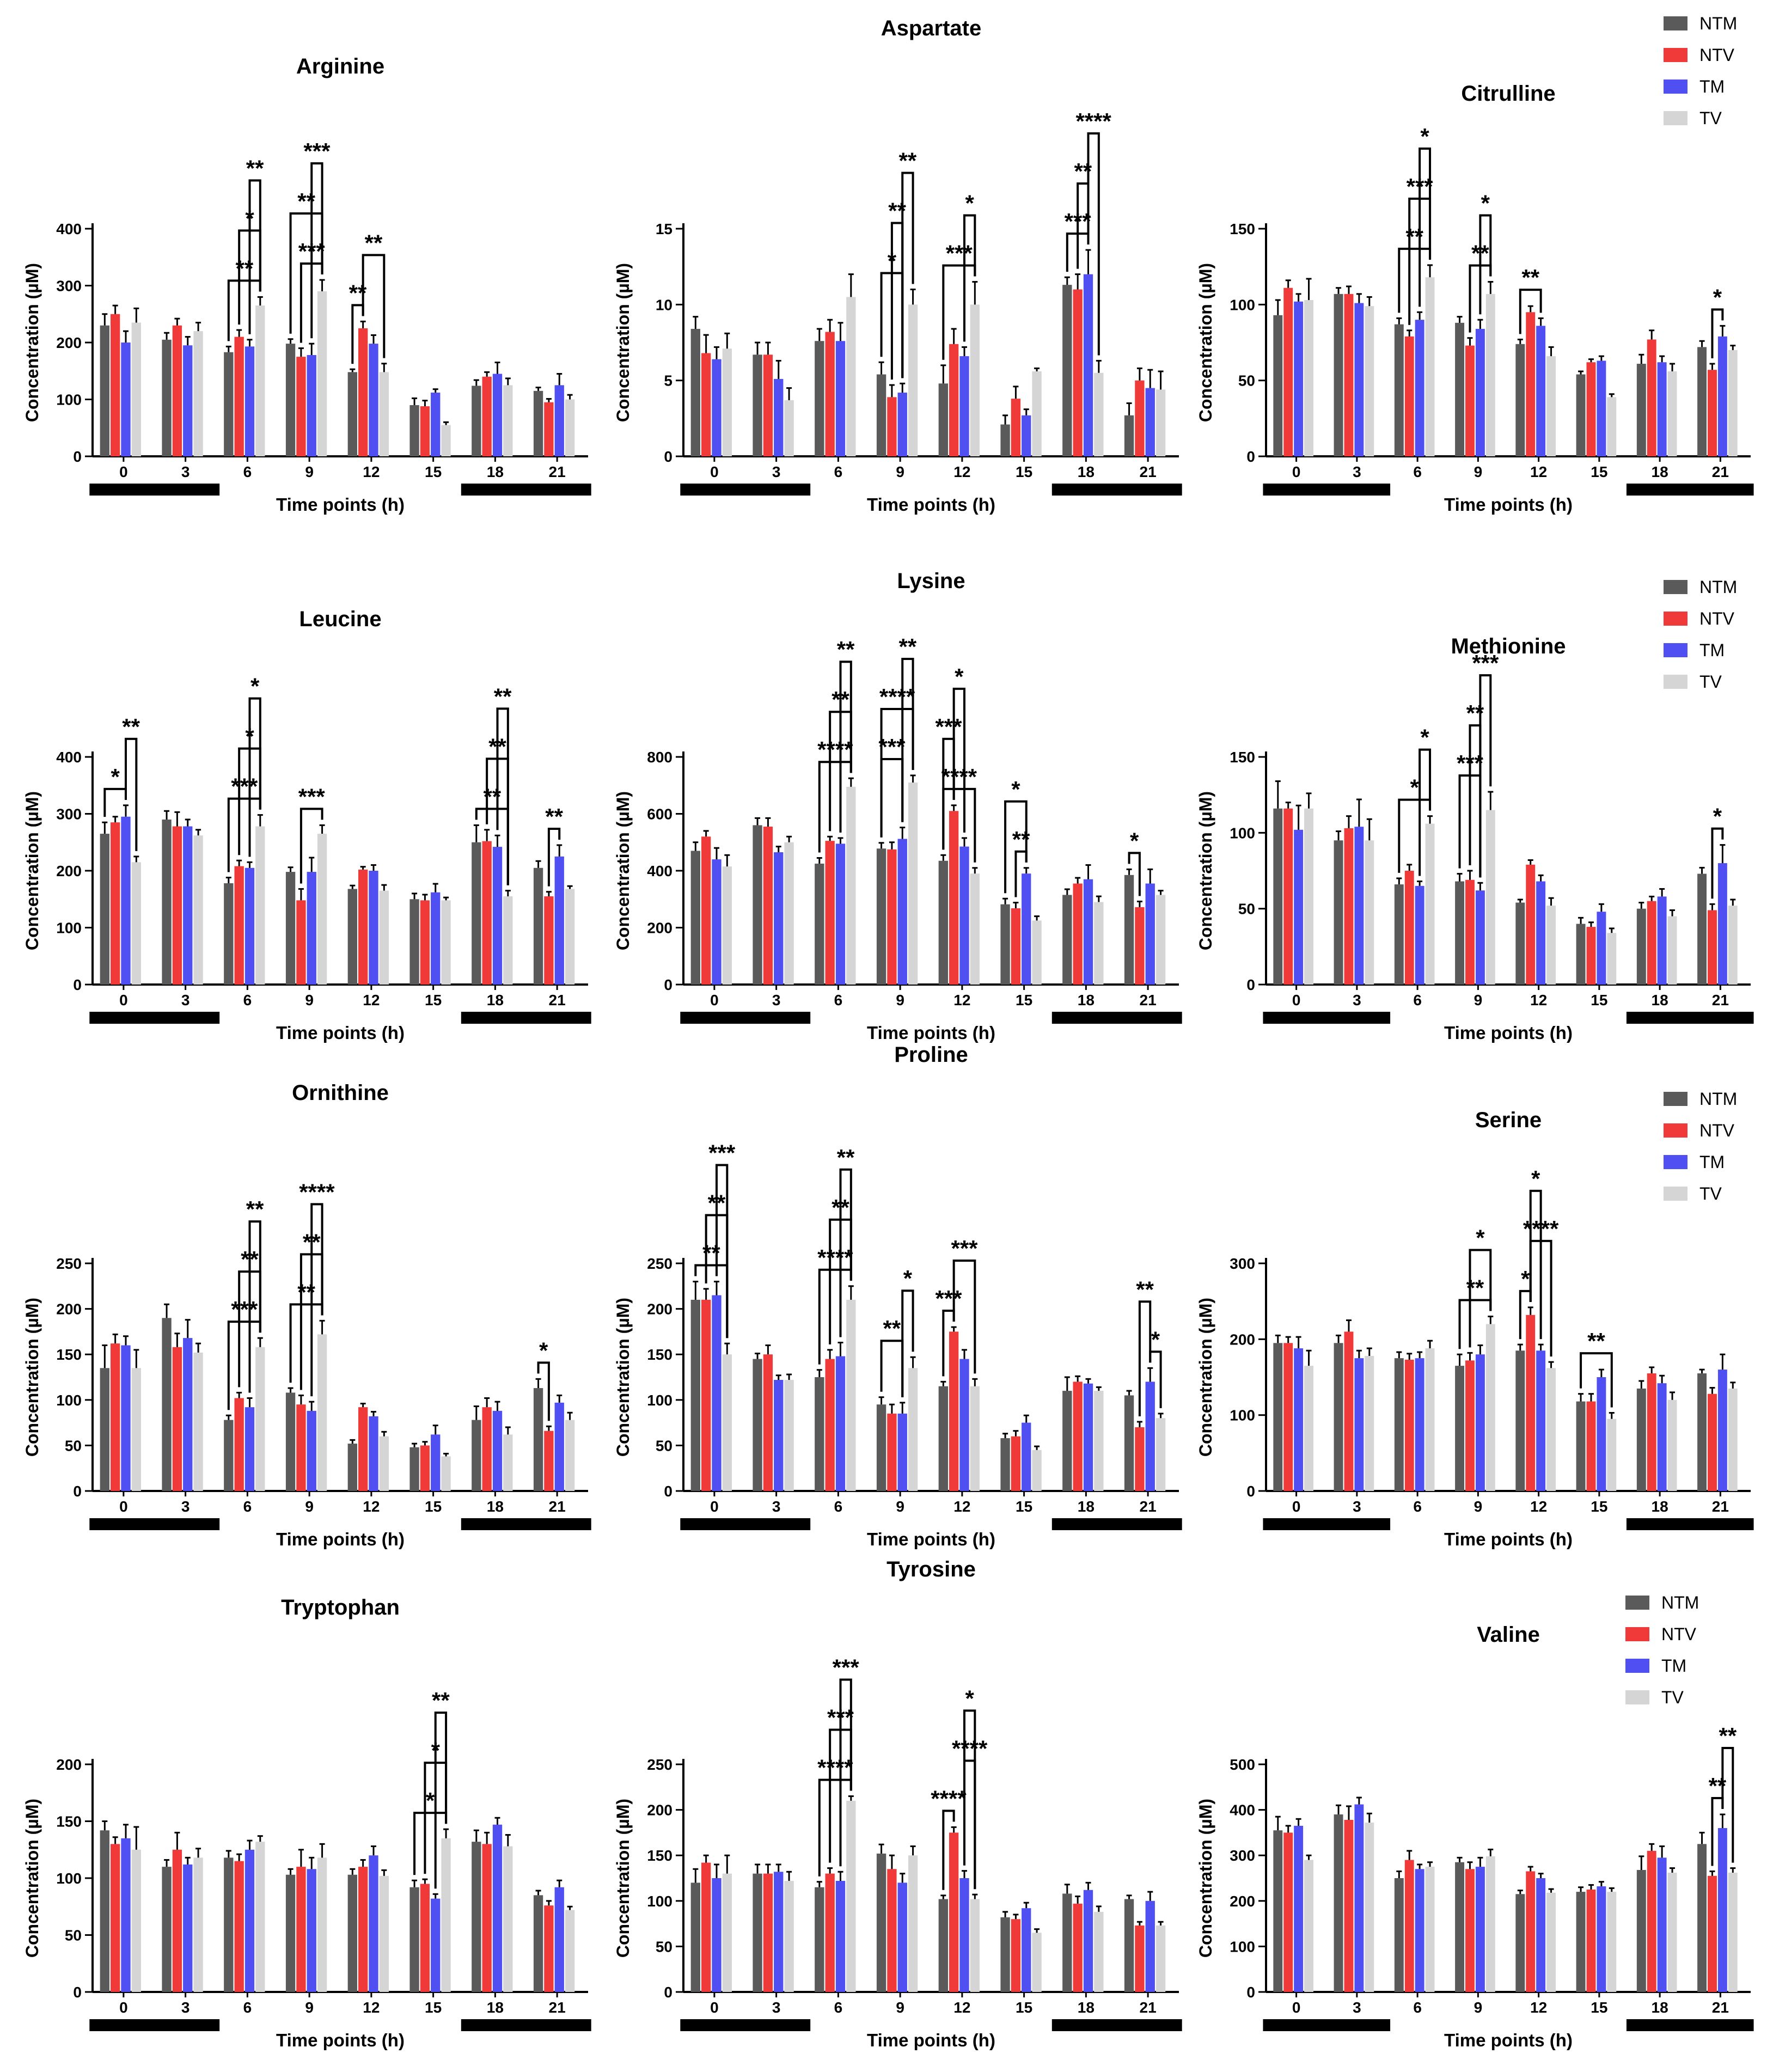 The height and width of the screenshot is (2072, 1767). What do you see at coordinates (255, 168) in the screenshot?
I see `significance-label: **` at bounding box center [255, 168].